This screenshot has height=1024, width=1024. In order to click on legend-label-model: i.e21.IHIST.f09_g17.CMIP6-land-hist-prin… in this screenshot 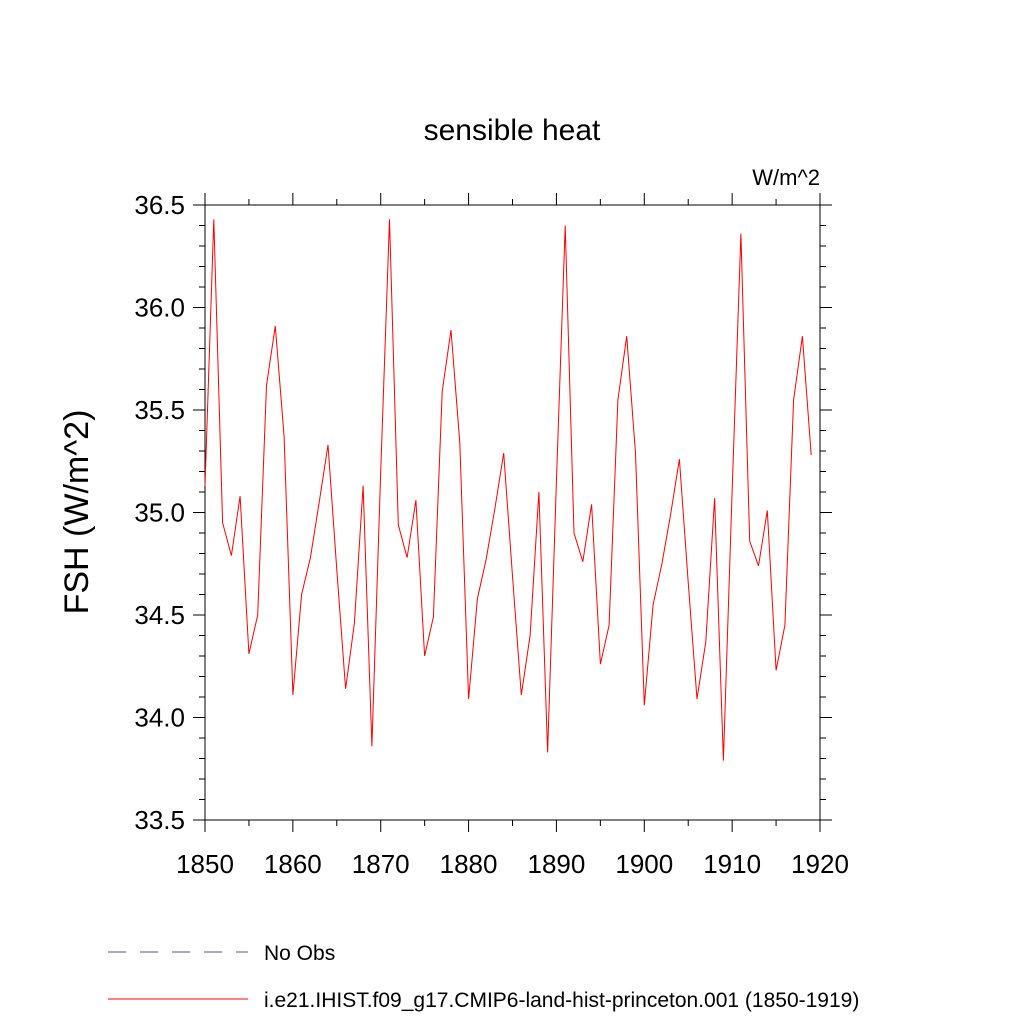, I will do `click(561, 1000)`.